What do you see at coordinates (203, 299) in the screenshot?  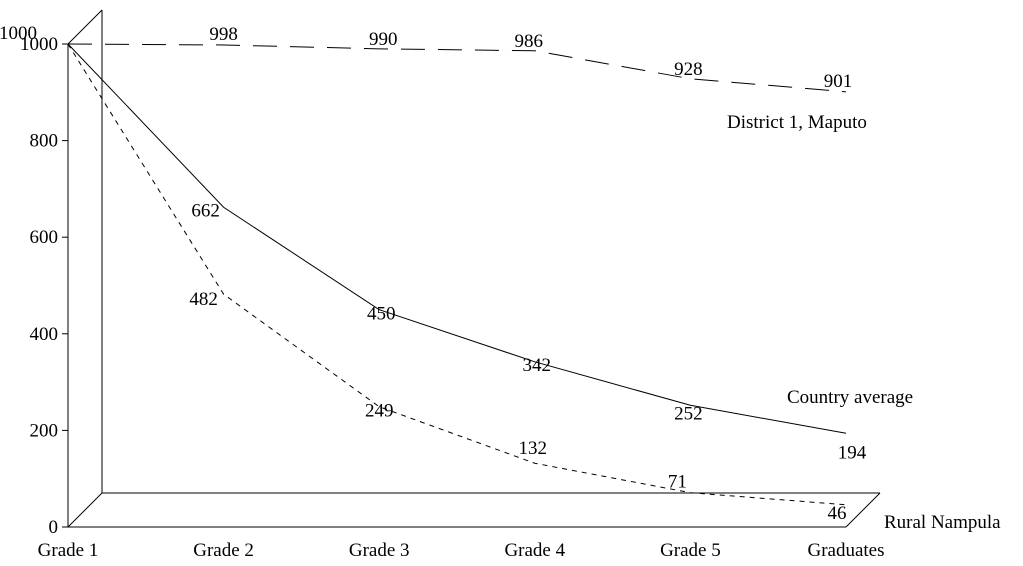 I see `data-label-rural-nampula: 482` at bounding box center [203, 299].